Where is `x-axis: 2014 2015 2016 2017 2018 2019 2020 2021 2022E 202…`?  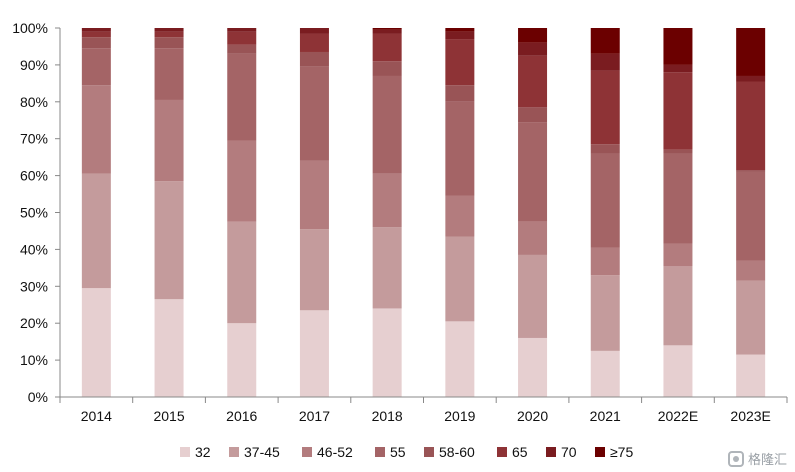 x-axis: 2014 2015 2016 2017 2018 2019 2020 2021 2022E 202… is located at coordinates (423, 410).